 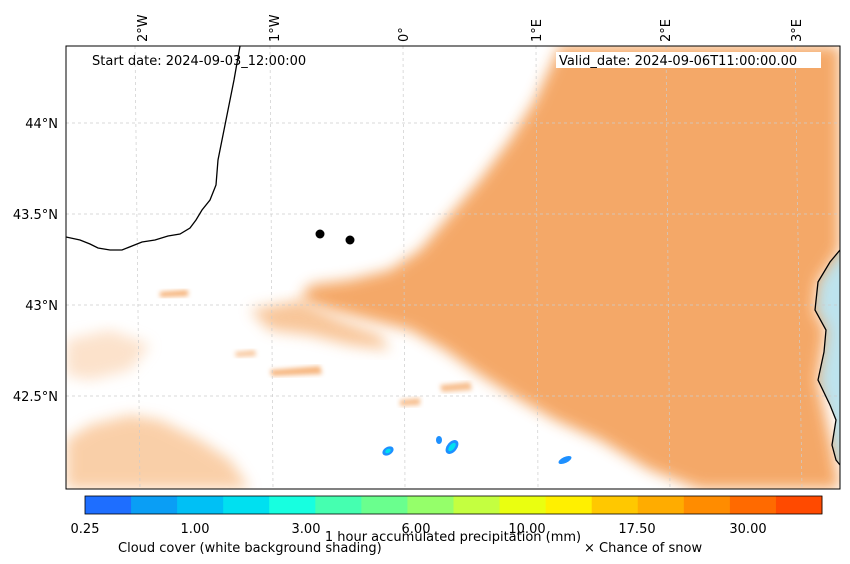 What do you see at coordinates (199, 61) in the screenshot?
I see `start-date-label: Start date: 2024-09-03_12:00:00` at bounding box center [199, 61].